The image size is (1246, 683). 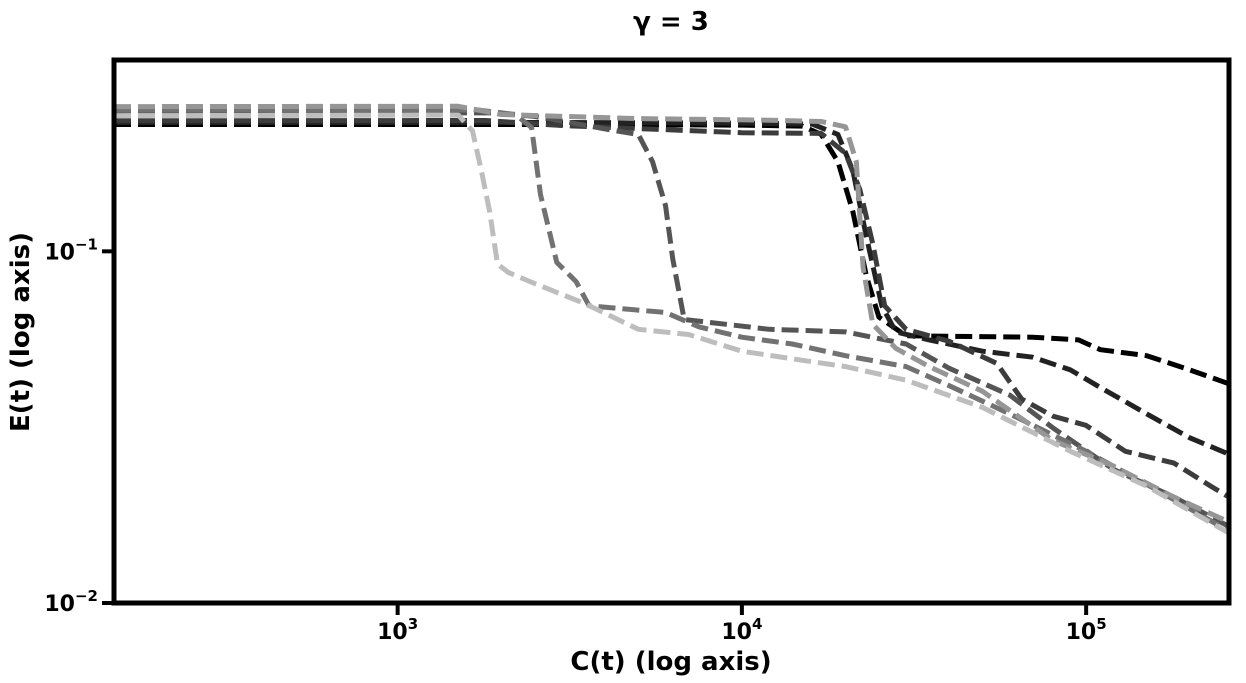 What do you see at coordinates (670, 662) in the screenshot?
I see `x-axis-label: C(t) (log axis)` at bounding box center [670, 662].